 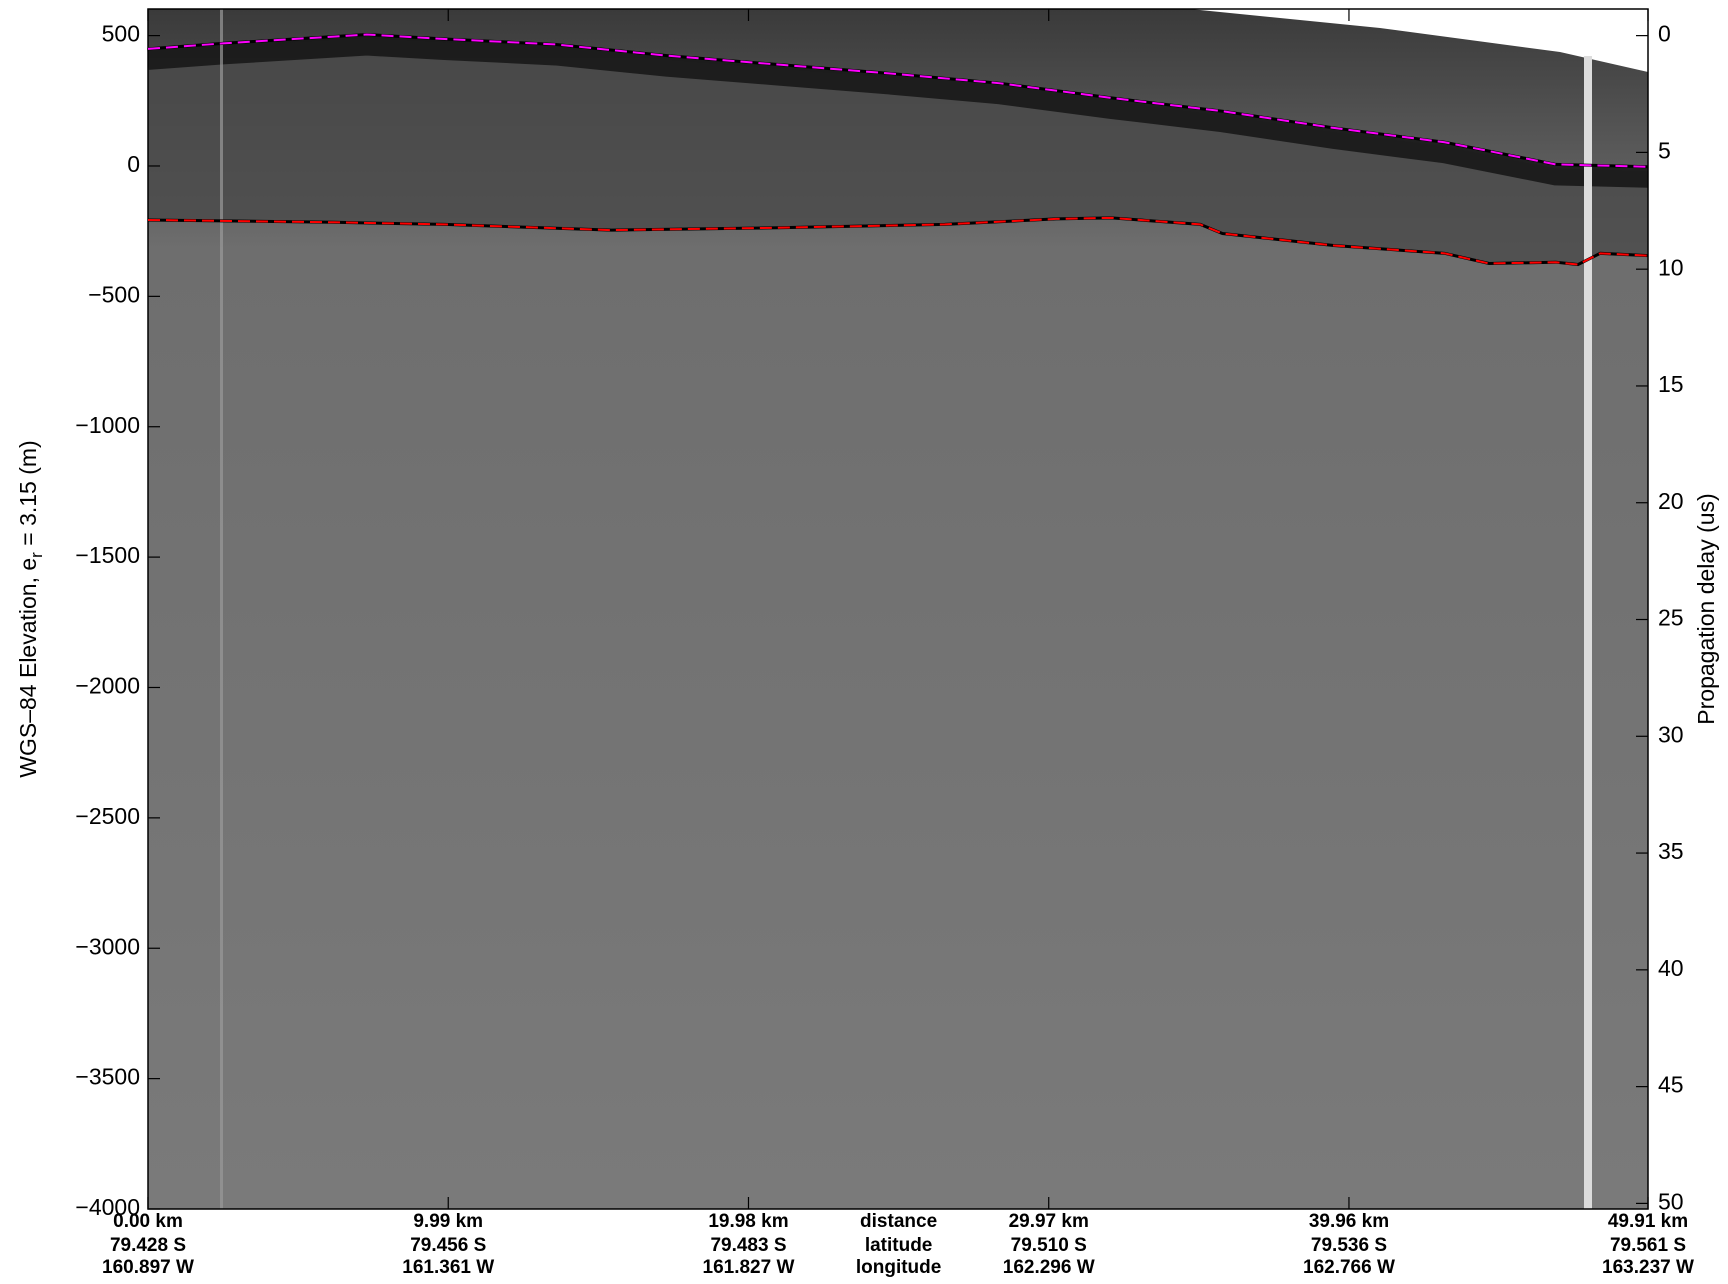 I want to click on y2-tick-label: 20, so click(x=1671, y=501).